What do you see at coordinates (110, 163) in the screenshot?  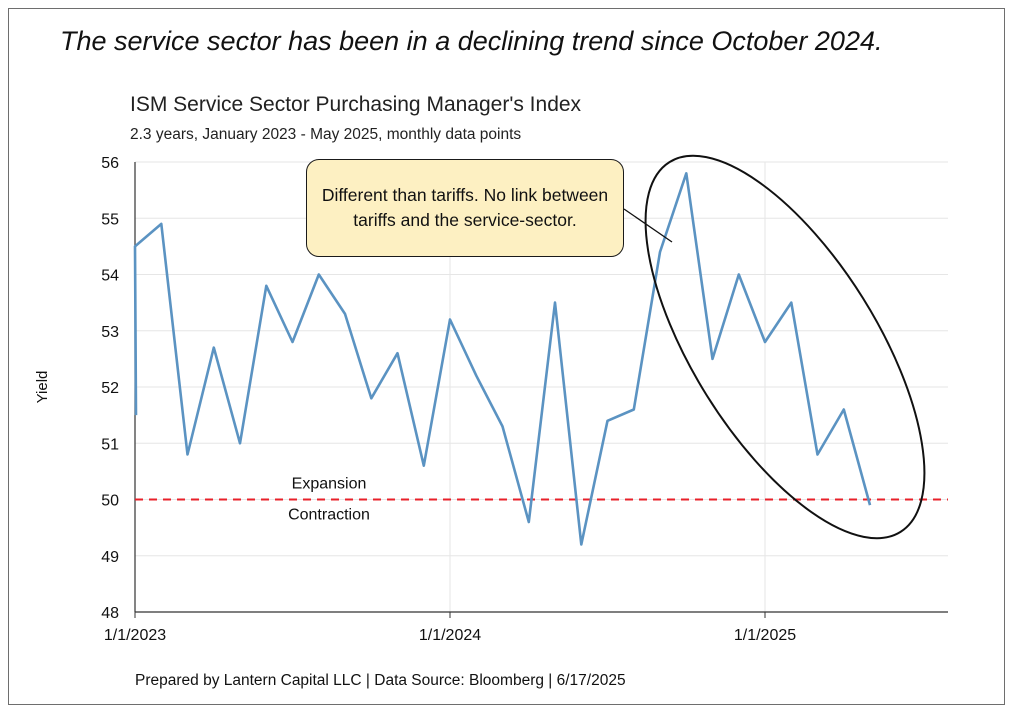 I see `y-tick-label: 56` at bounding box center [110, 163].